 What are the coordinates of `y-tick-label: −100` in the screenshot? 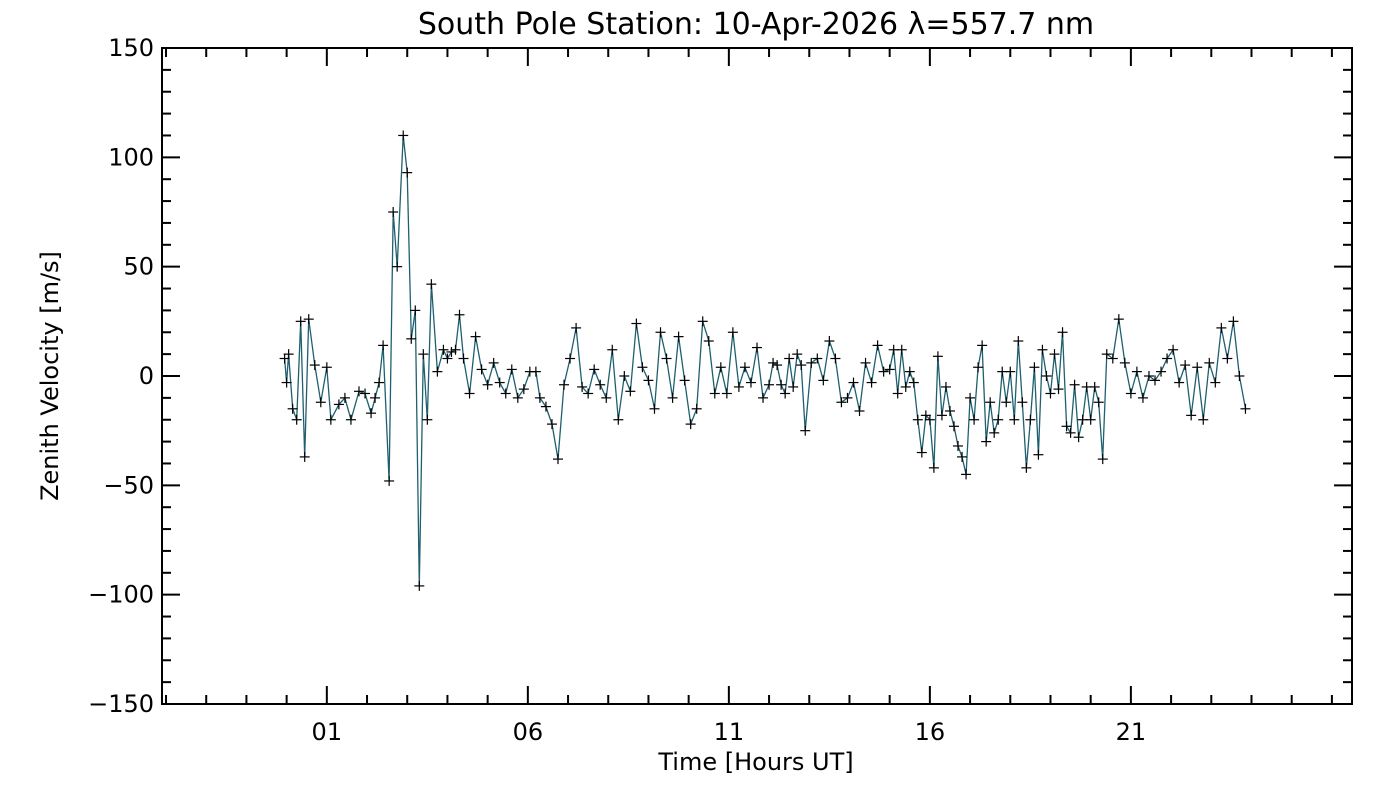 It's located at (121, 595).